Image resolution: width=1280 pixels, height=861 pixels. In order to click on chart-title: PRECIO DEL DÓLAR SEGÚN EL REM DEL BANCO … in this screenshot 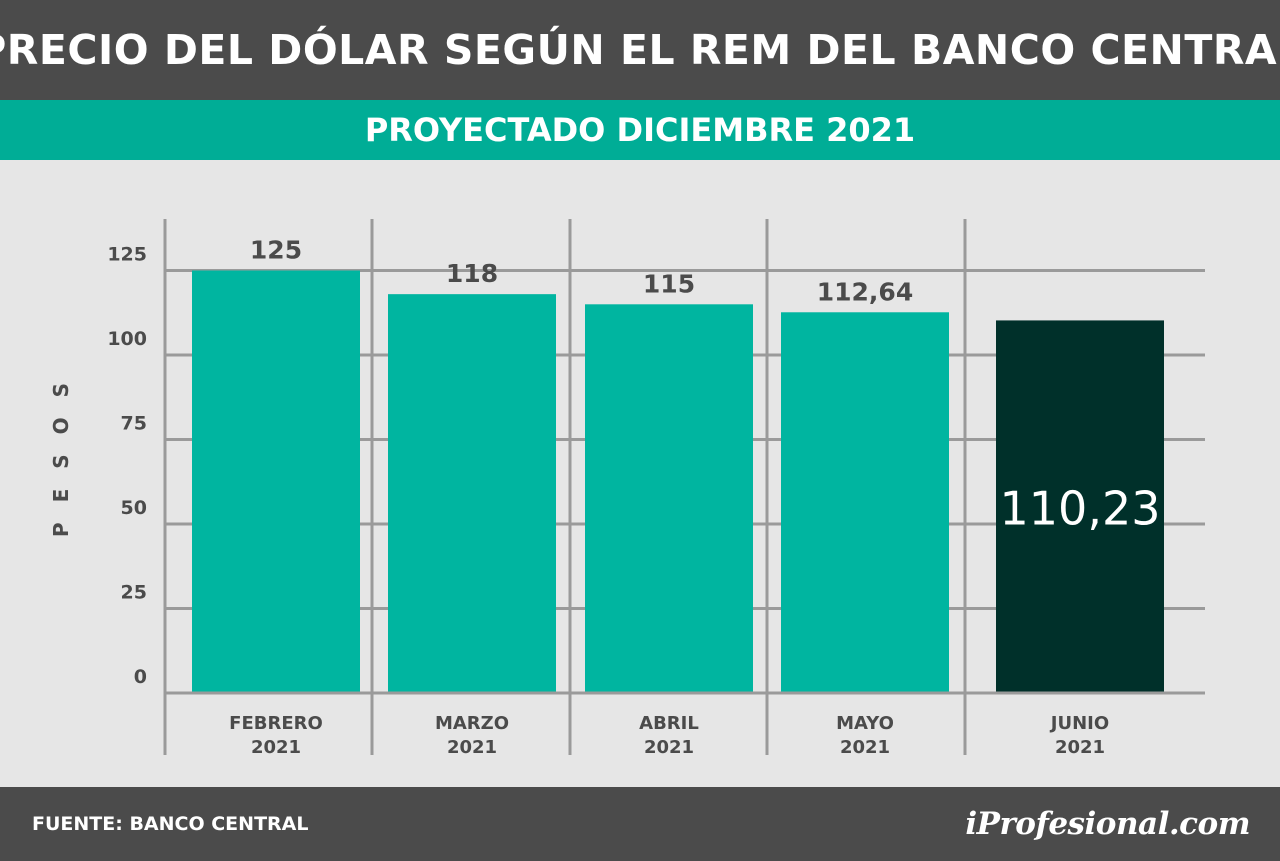, I will do `click(640, 50)`.